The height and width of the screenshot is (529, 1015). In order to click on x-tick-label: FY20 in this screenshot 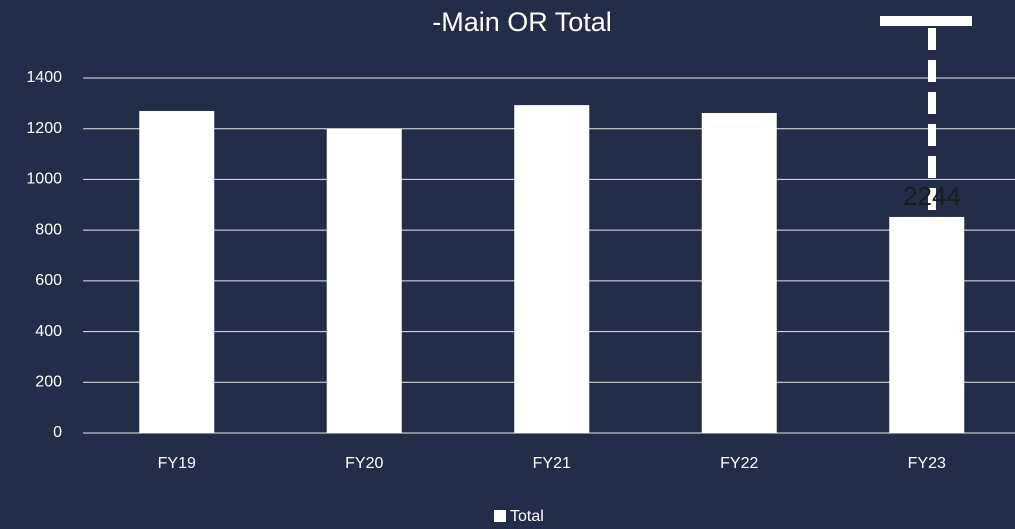, I will do `click(364, 463)`.